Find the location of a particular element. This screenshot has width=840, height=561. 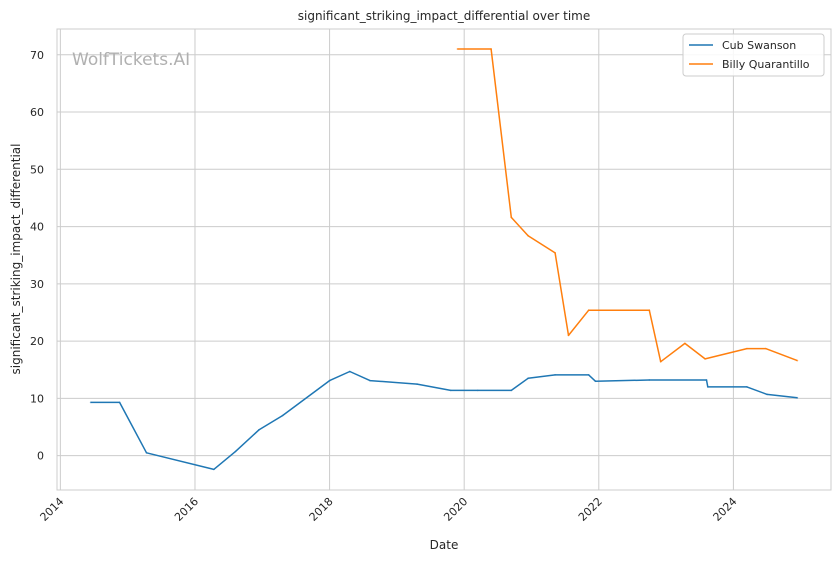

y-axis-label: significant_striking_impact_differential is located at coordinates (16, 259).